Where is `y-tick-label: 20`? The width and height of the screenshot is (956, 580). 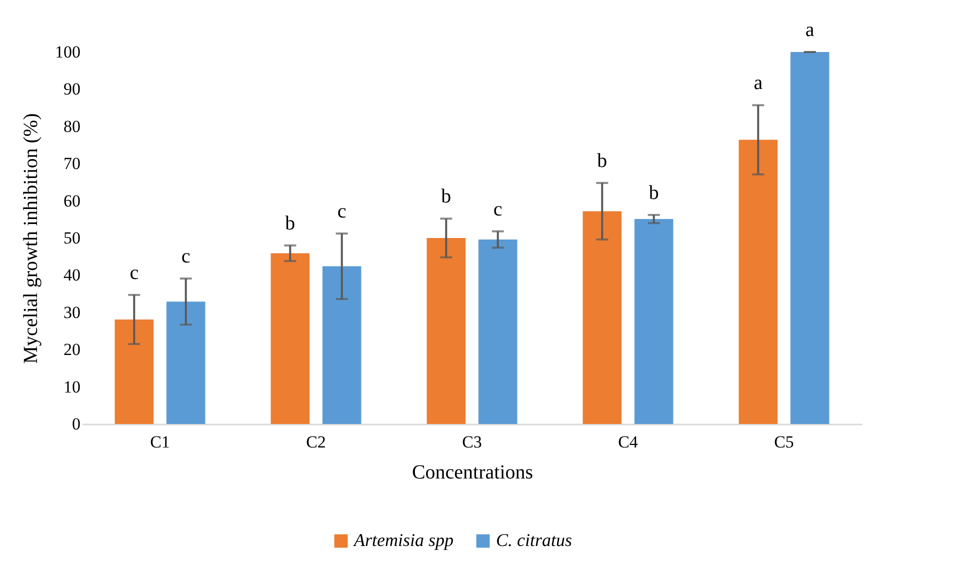
y-tick-label: 20 is located at coordinates (72, 350).